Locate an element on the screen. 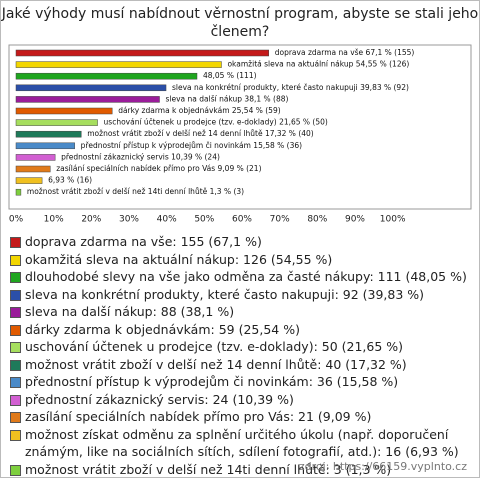  x-tick-label: 10% is located at coordinates (54, 220).